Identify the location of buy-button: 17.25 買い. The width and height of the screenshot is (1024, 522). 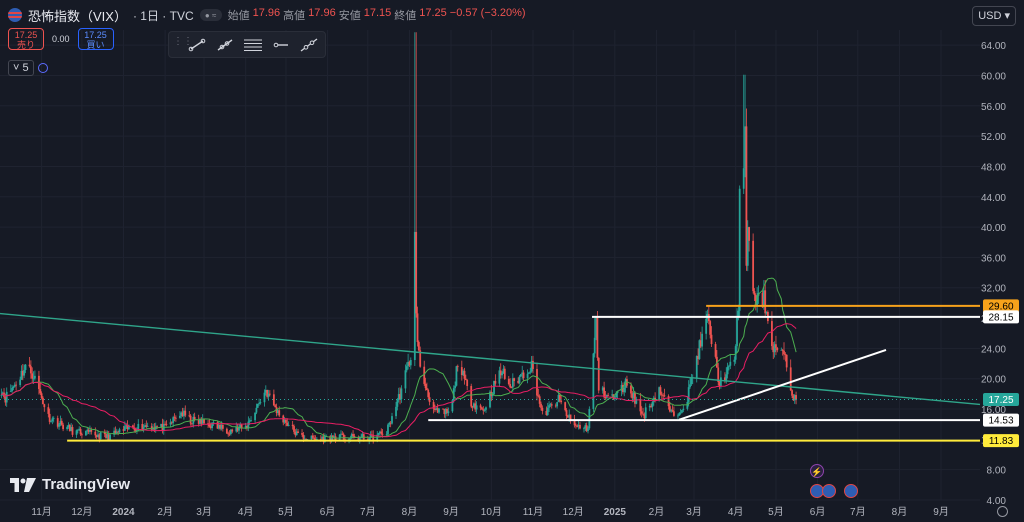
(95, 39).